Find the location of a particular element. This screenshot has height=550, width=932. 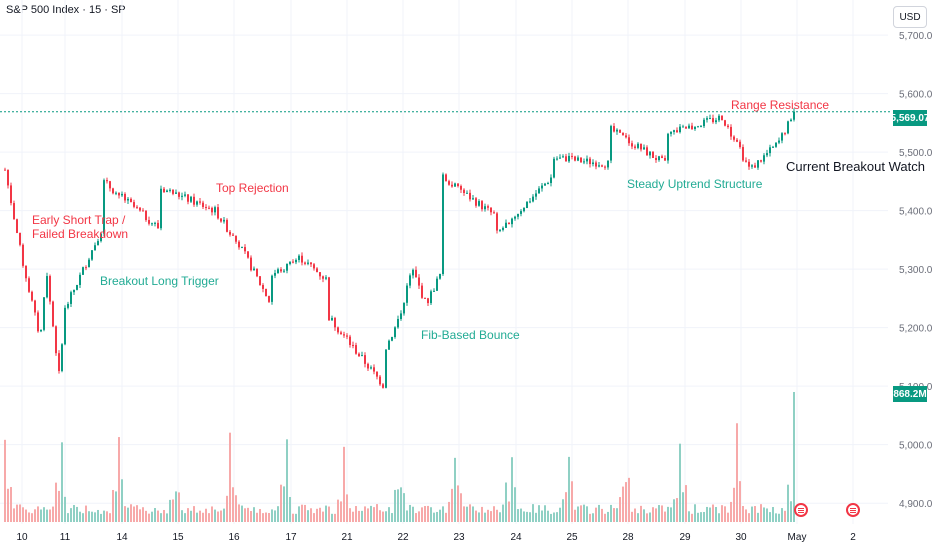

price-tick-label: 5,600.00 is located at coordinates (915, 95).